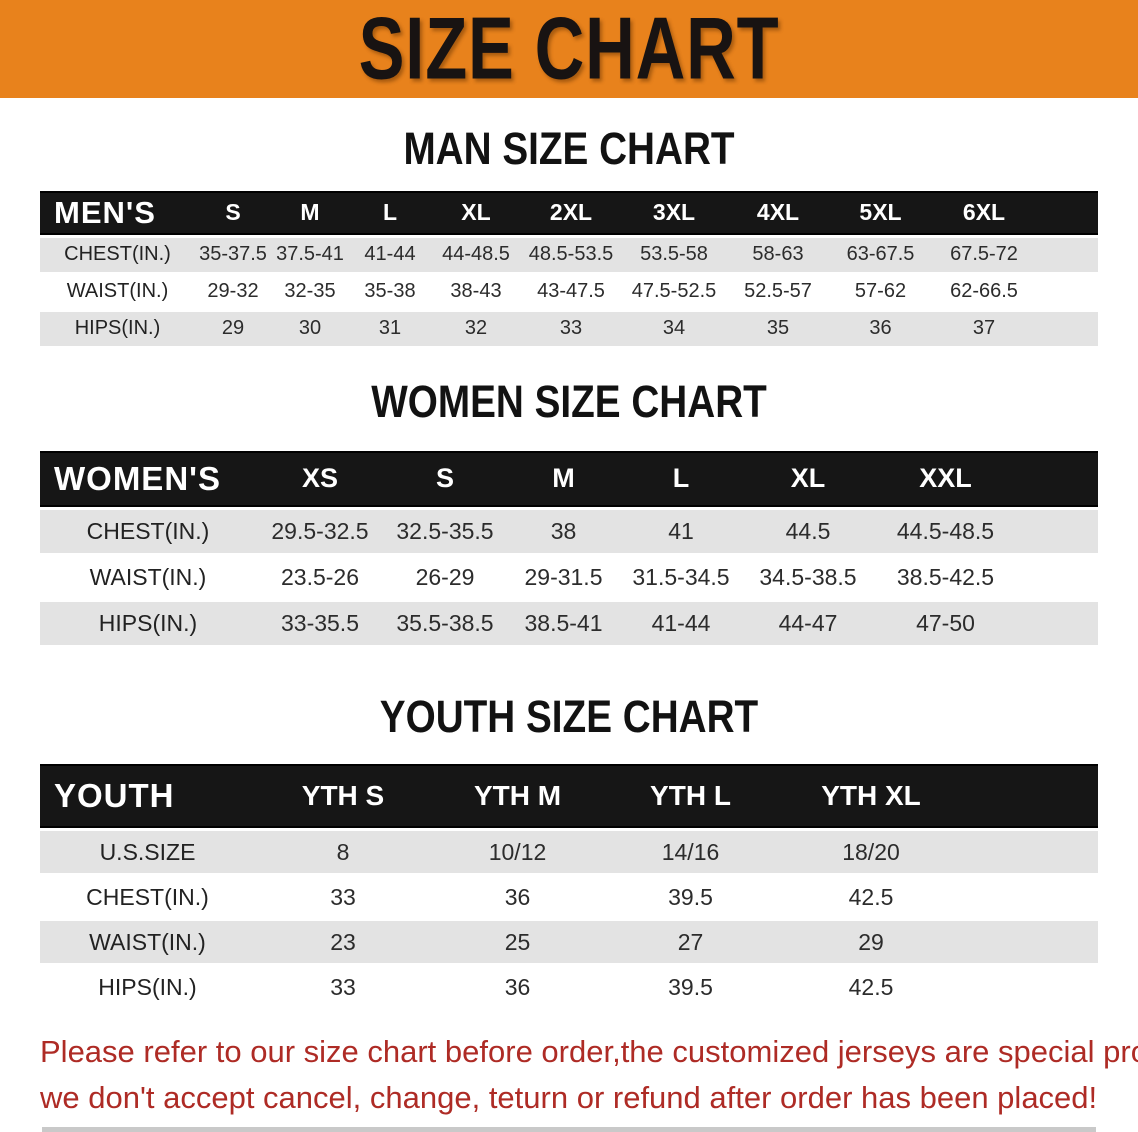 The image size is (1138, 1132). Describe the element at coordinates (320, 531) in the screenshot. I see `size-value-cell: 29.5-32.5` at that location.